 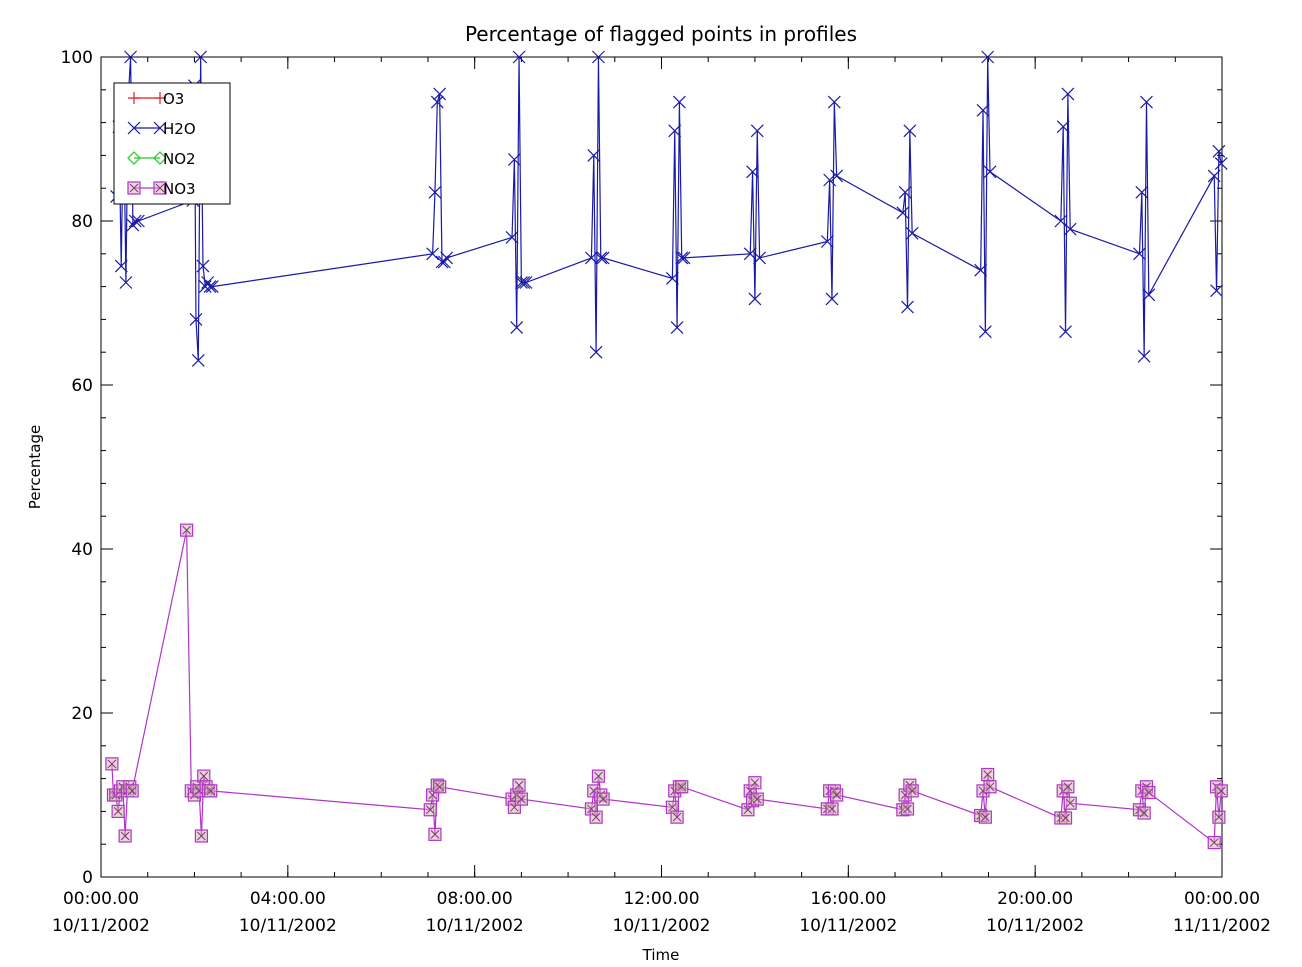 I want to click on y-tick-label: 60, so click(x=82, y=386).